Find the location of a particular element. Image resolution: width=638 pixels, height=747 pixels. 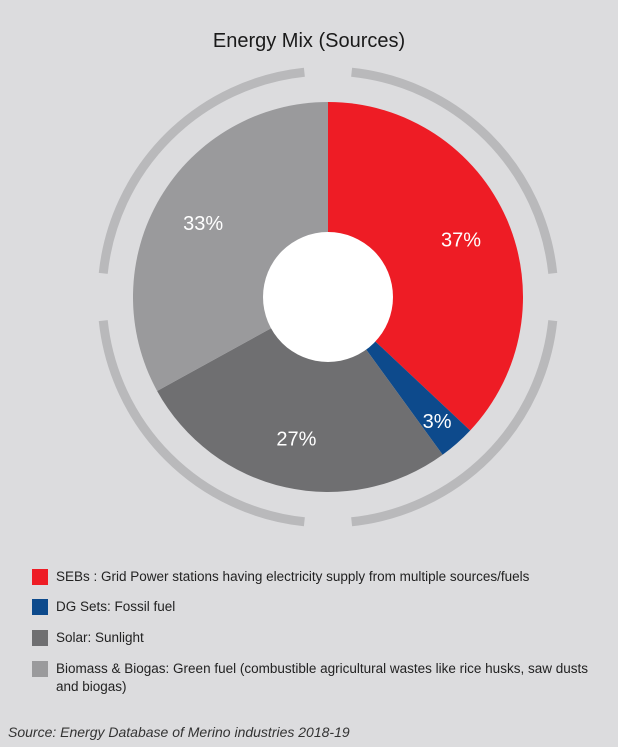

slice-value-label: 3% is located at coordinates (437, 422).